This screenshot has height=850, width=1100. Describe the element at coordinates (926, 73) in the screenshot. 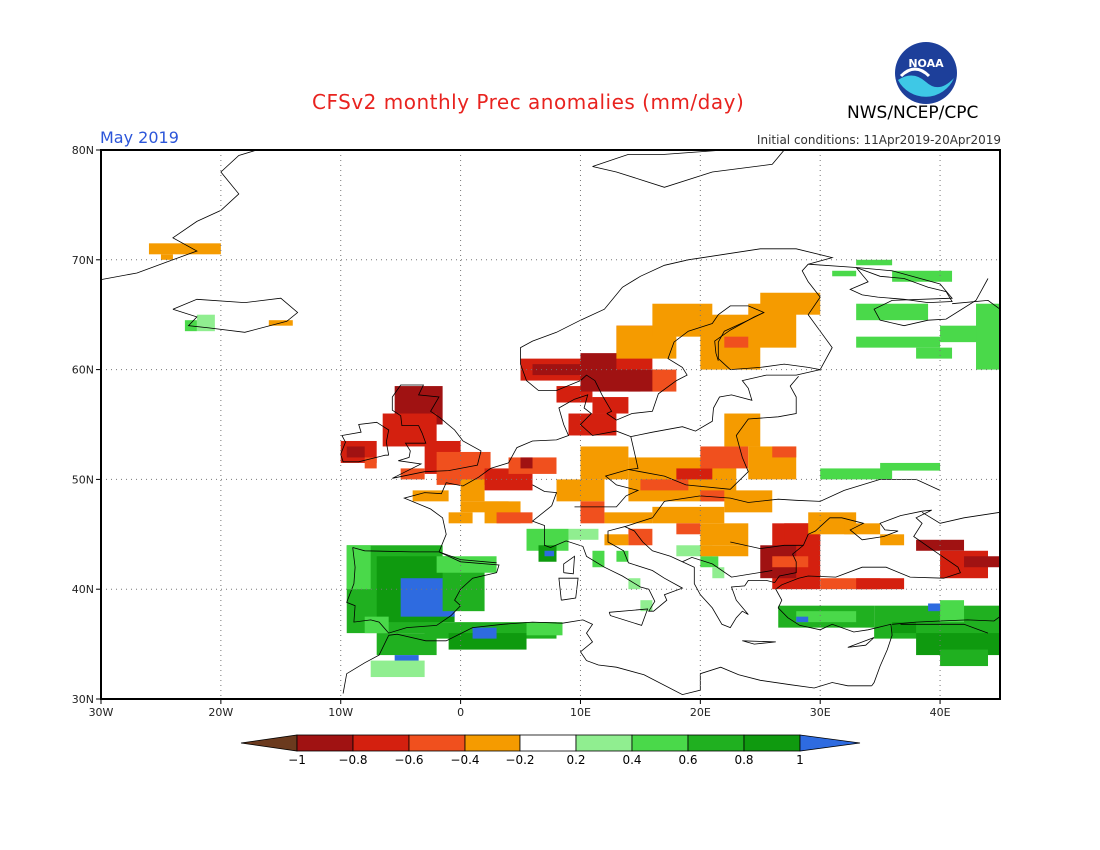

I see `noaa-logo-icon: NOAA` at that location.